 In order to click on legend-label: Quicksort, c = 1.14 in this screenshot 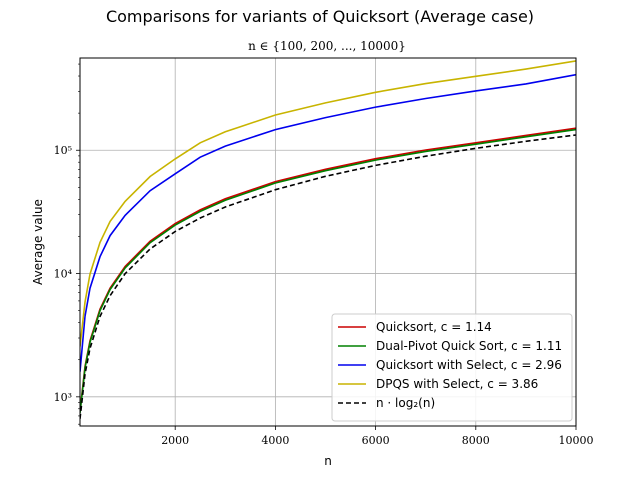, I will do `click(434, 327)`.